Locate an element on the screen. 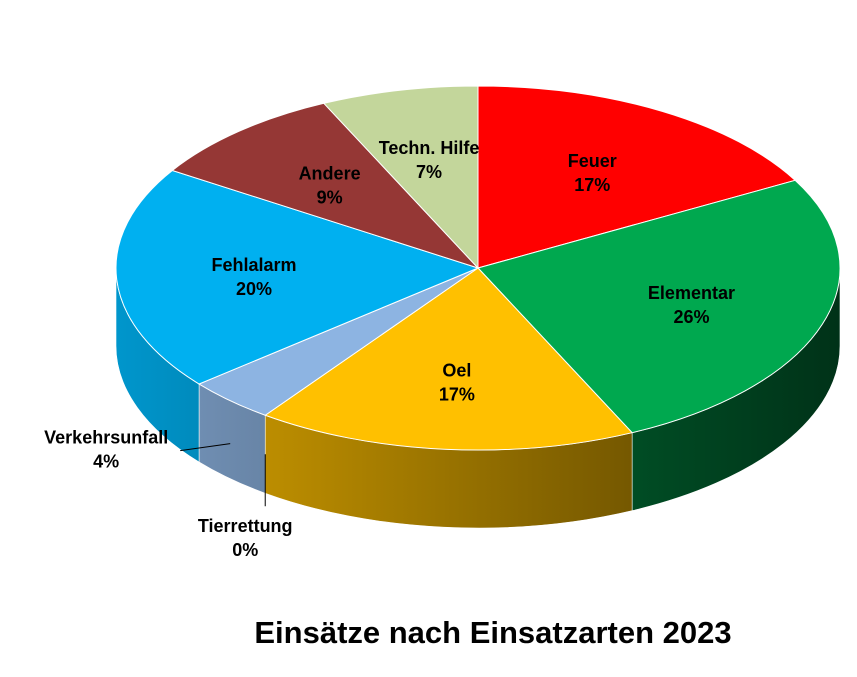  data-label-techn-hilfe: Techn. Hilfe 7% is located at coordinates (429, 160).